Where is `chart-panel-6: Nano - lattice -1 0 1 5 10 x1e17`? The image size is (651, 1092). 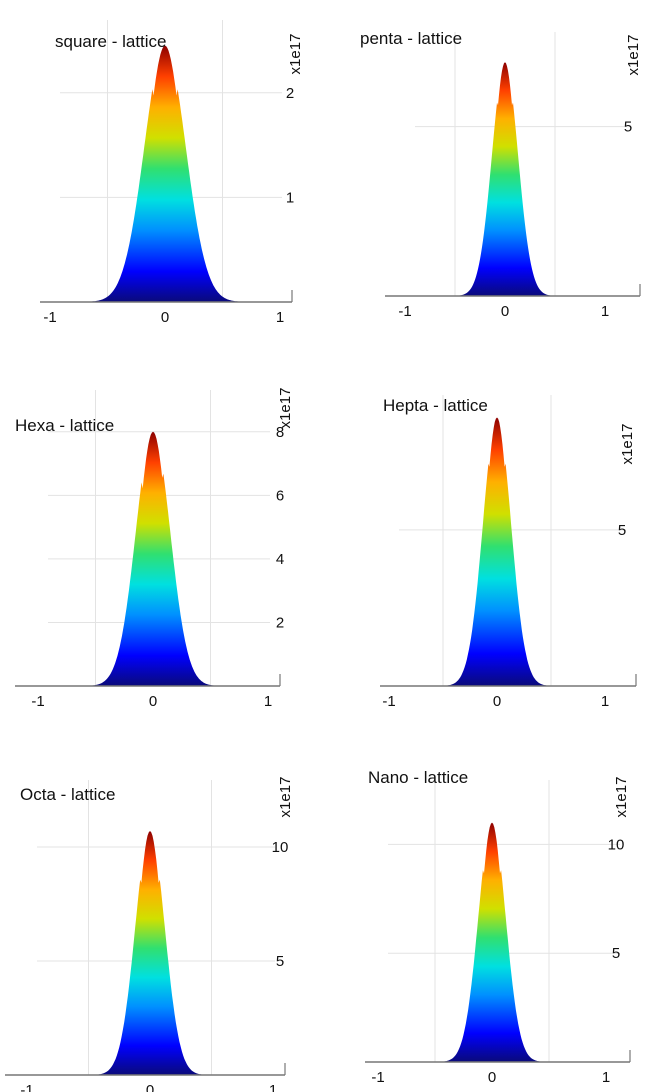
chart-panel-6: Nano - lattice -1 0 1 5 10 x1e17 is located at coordinates (498, 927).